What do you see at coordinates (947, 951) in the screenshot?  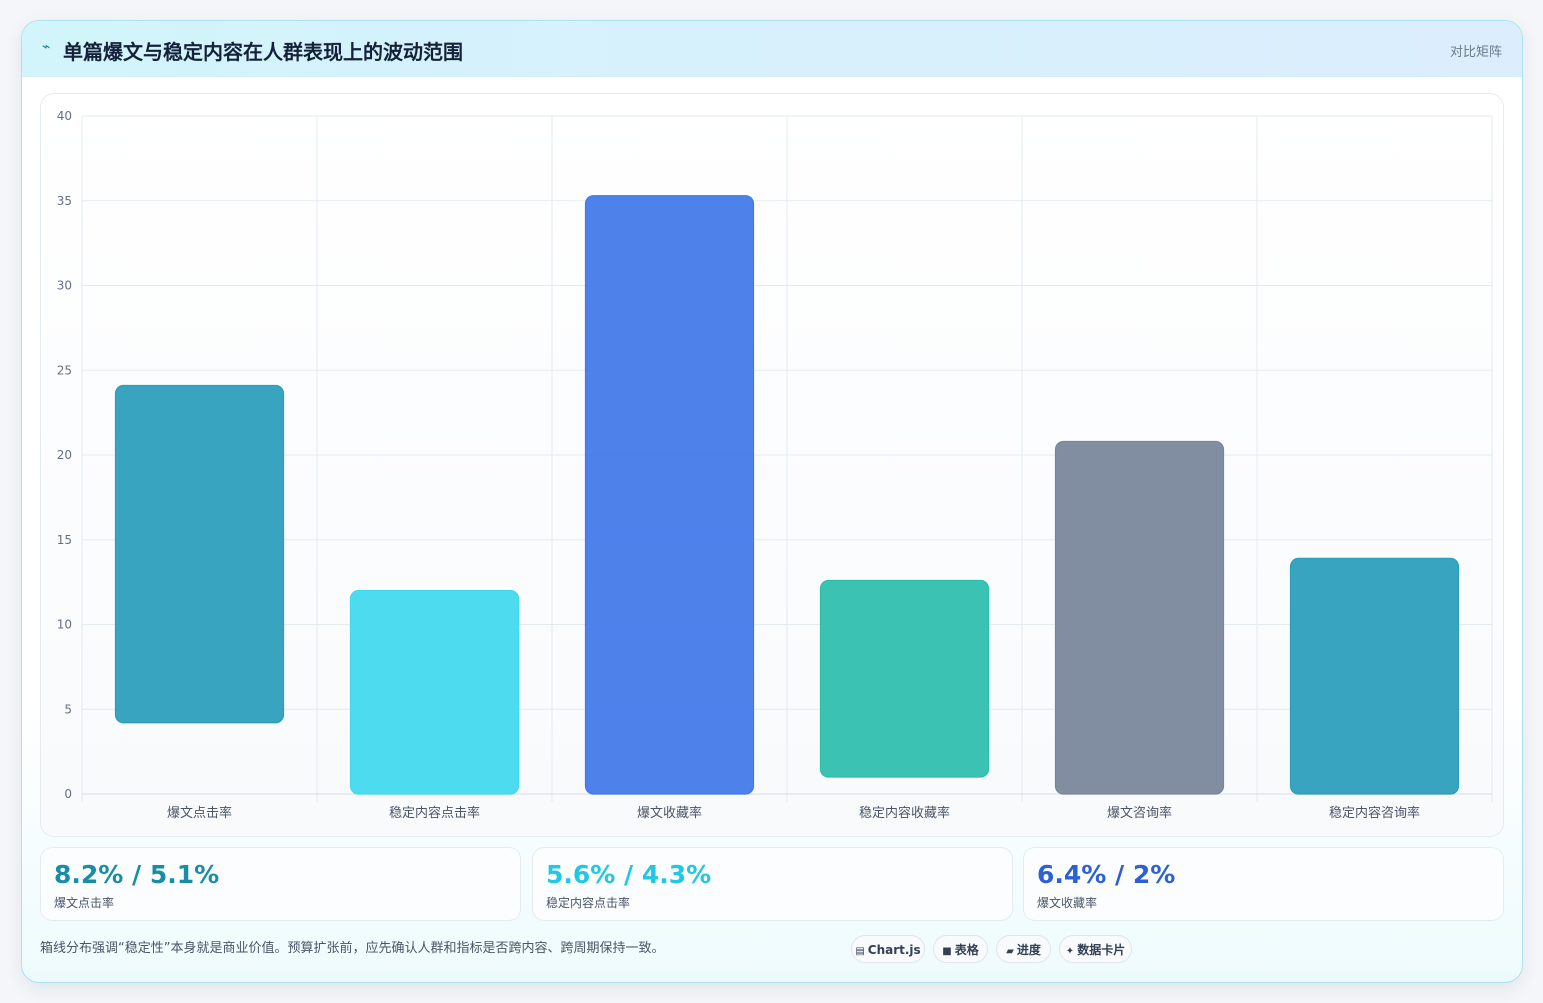 I see `table-icon: ■` at bounding box center [947, 951].